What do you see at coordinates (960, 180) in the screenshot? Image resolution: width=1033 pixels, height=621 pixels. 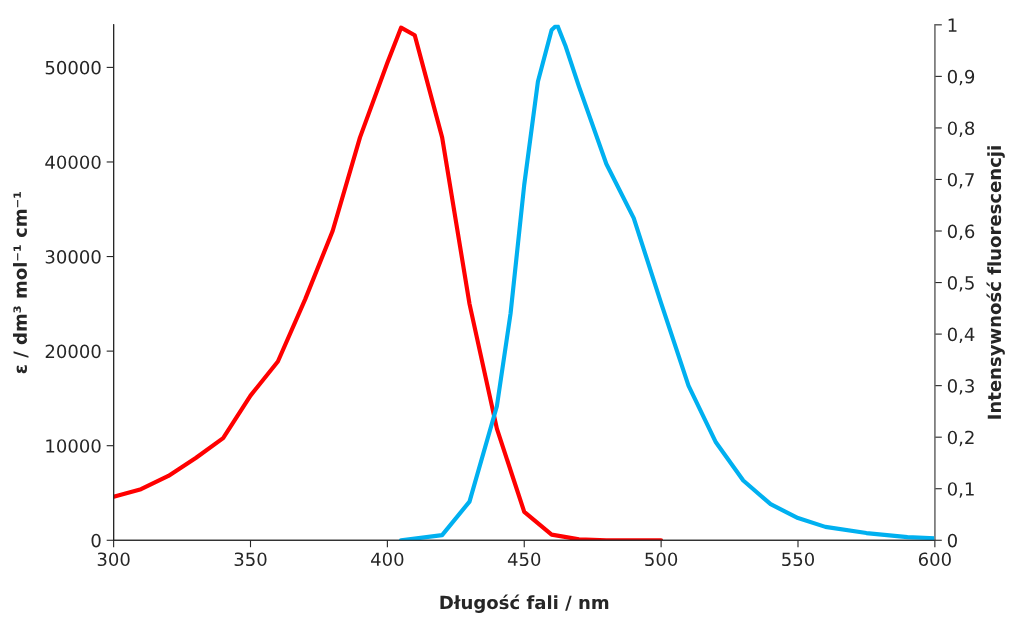 I see `y2-tick-label: 0,7` at bounding box center [960, 180].